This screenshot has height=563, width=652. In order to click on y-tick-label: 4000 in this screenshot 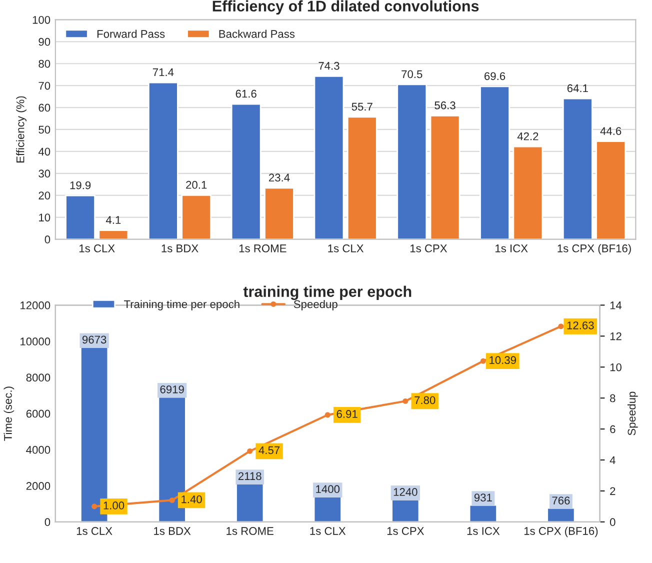, I will do `click(38, 450)`.